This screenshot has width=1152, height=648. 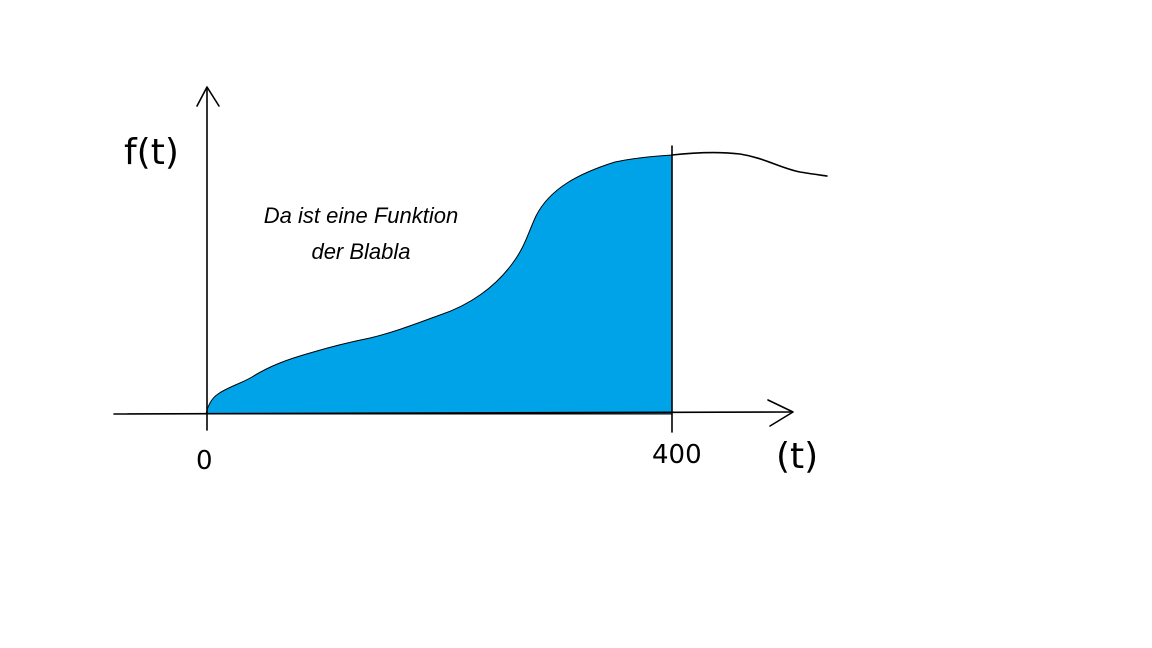 What do you see at coordinates (797, 456) in the screenshot?
I see `x-axis-label: (t)` at bounding box center [797, 456].